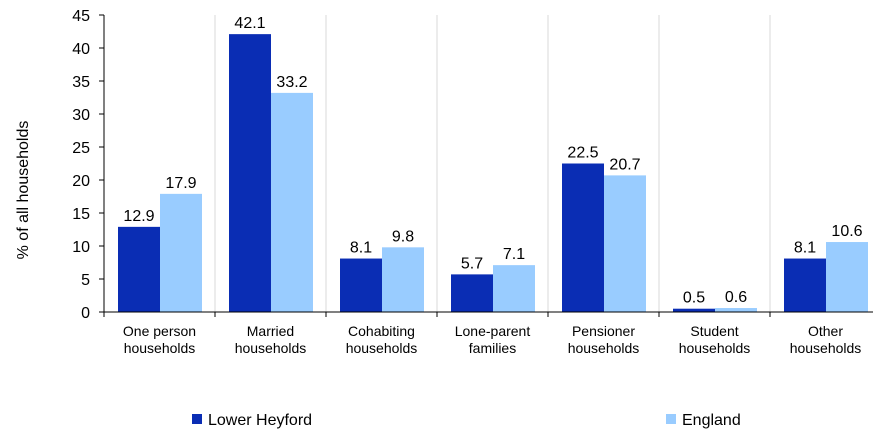 The height and width of the screenshot is (432, 873). Describe the element at coordinates (805, 248) in the screenshot. I see `data-label-0-6: 8.1` at that location.